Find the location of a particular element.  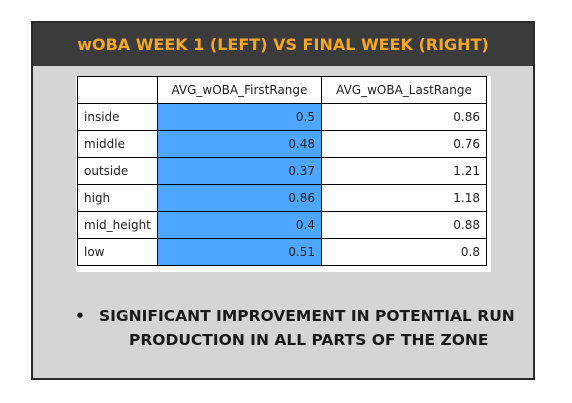

last-range-value: 0.88 is located at coordinates (404, 225).